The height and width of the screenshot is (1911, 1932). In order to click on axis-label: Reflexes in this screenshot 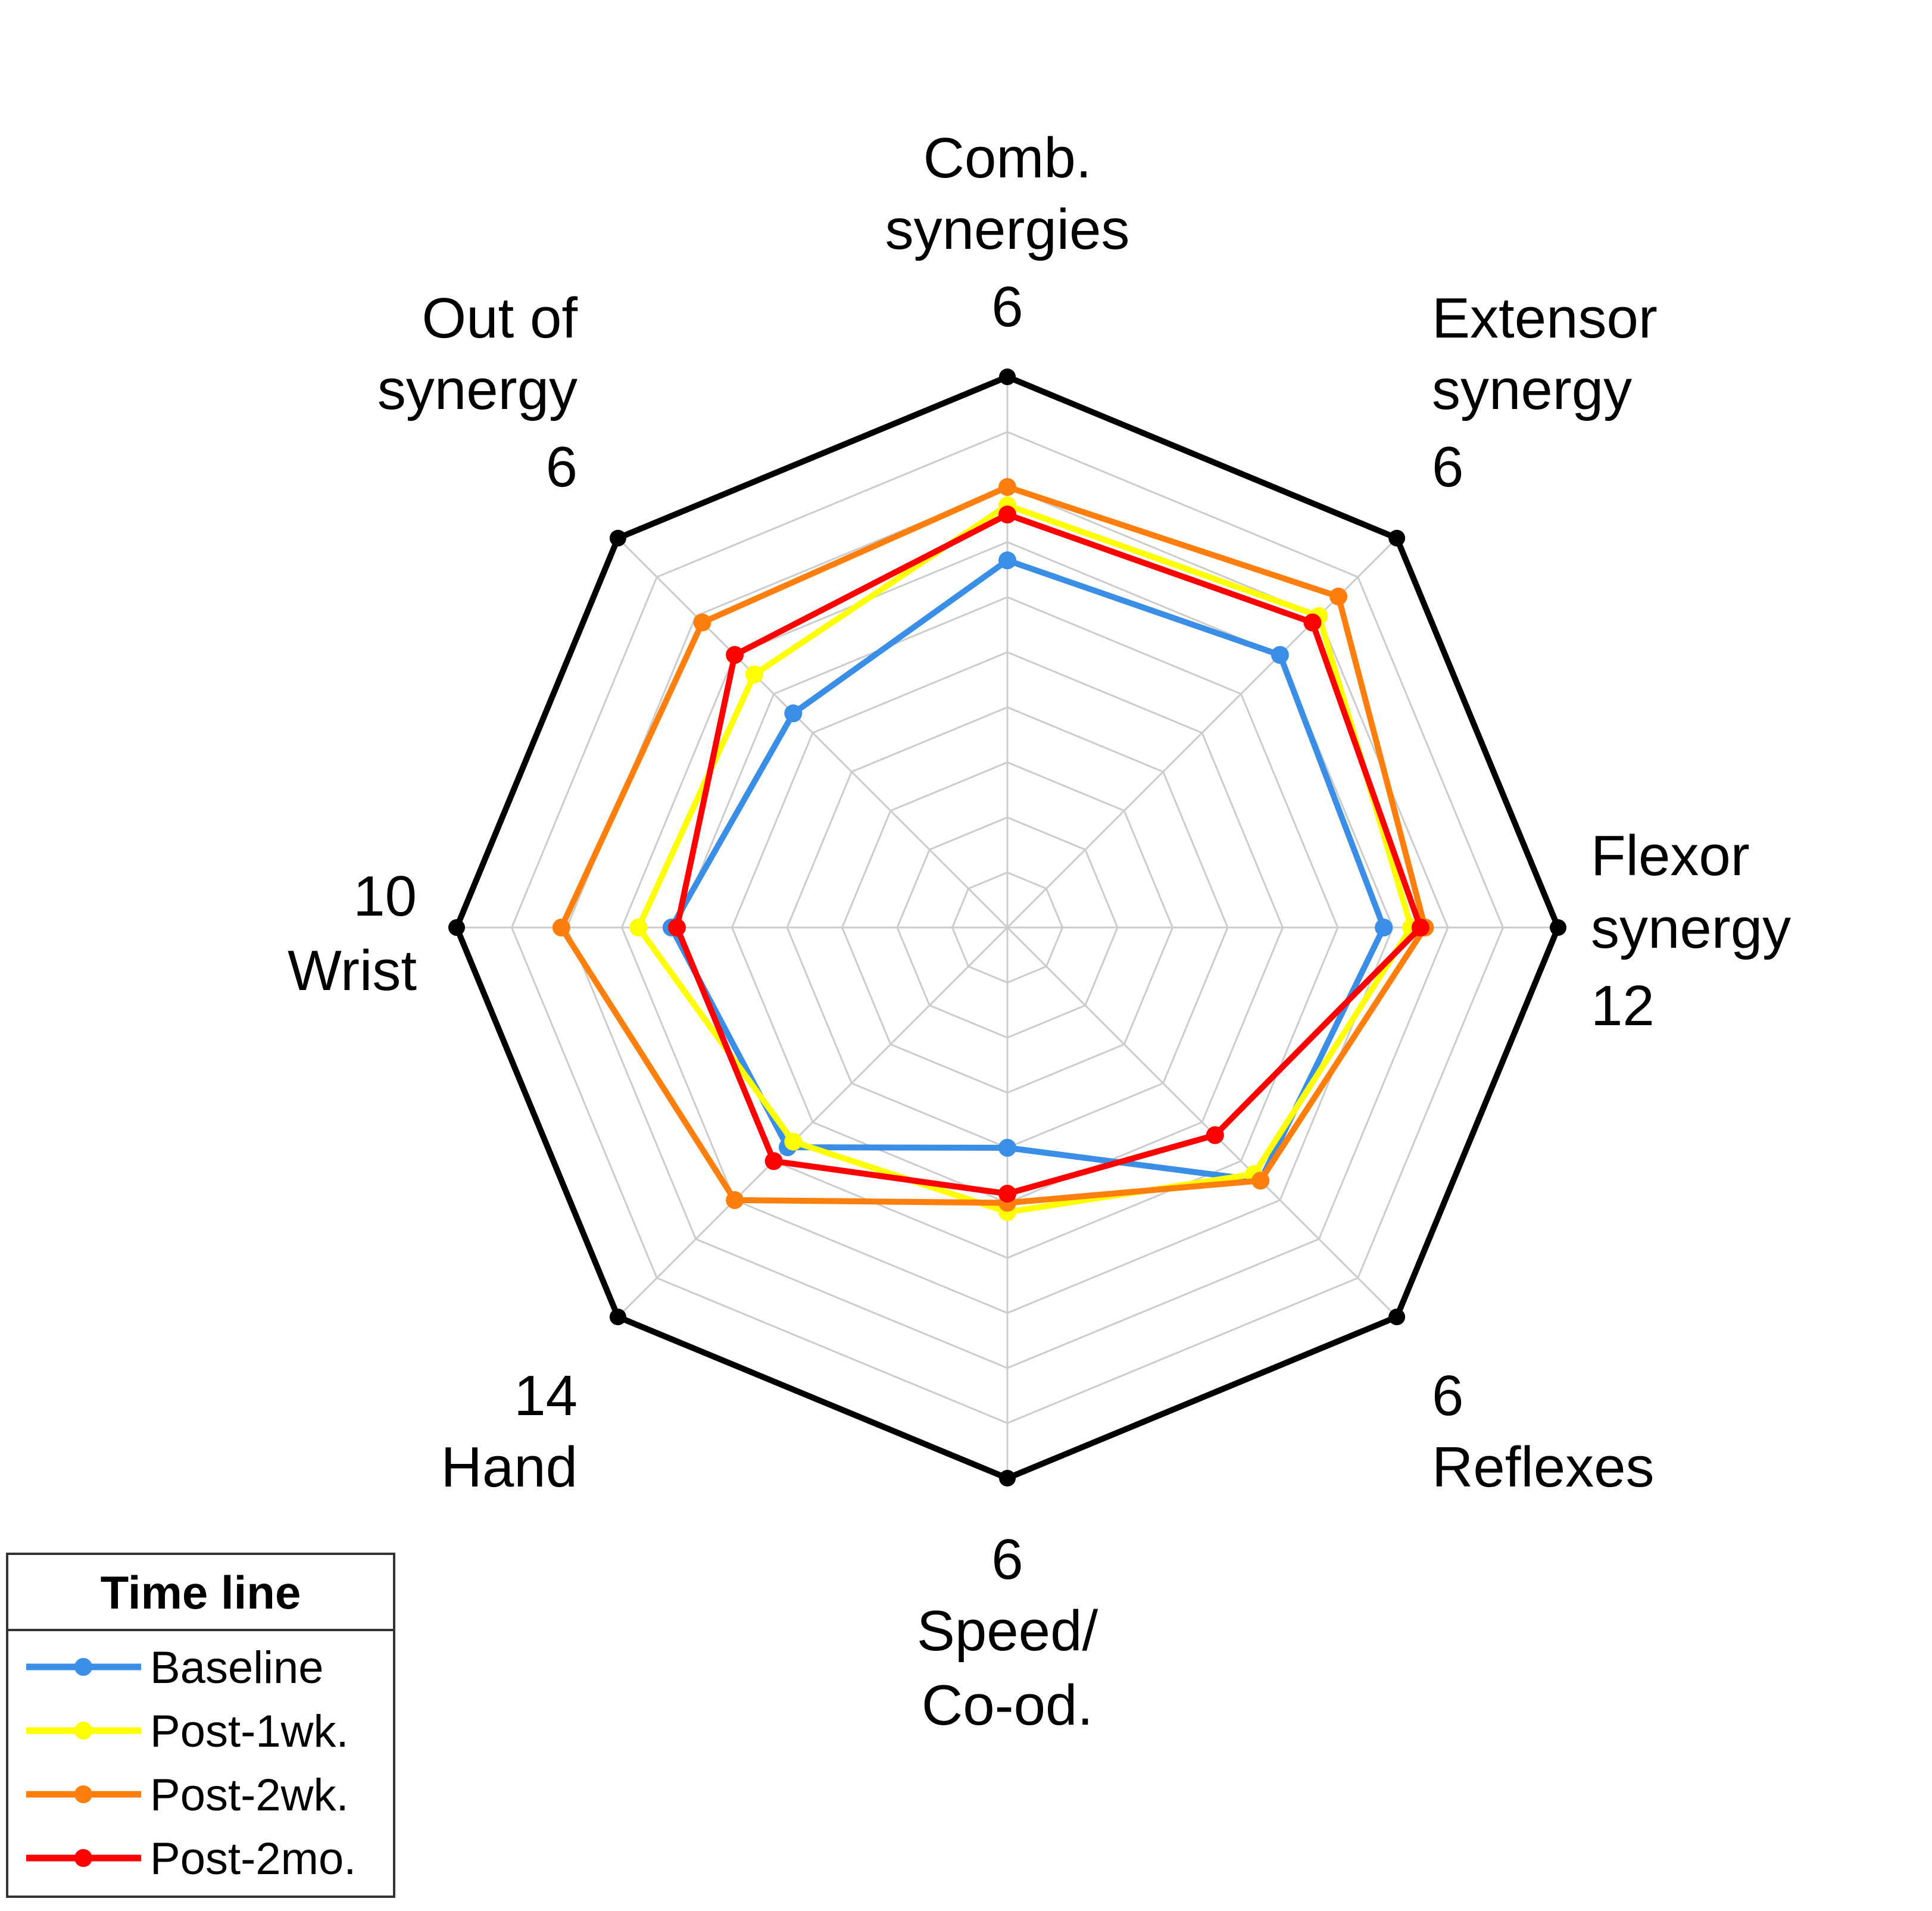, I will do `click(1543, 1467)`.